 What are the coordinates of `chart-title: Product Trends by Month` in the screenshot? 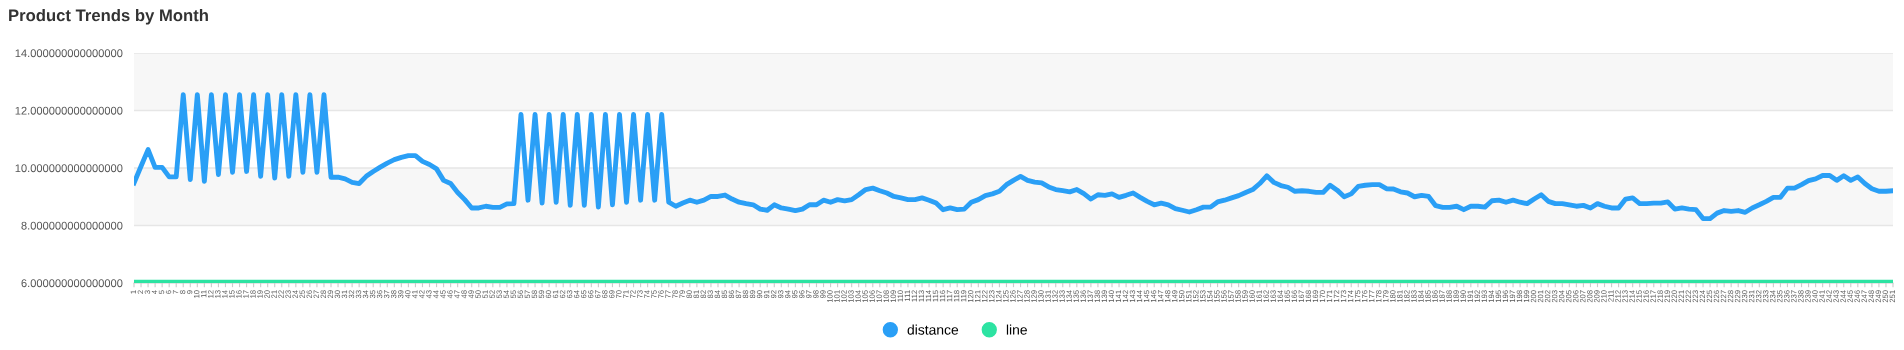 It's located at (108, 17).